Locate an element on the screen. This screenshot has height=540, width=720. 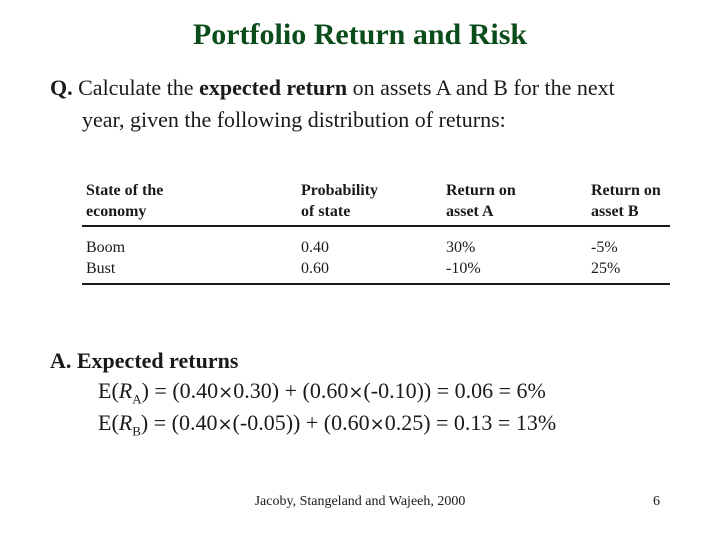
eq-b-term2: (-0.05)) + (0.60 is located at coordinates (301, 422).